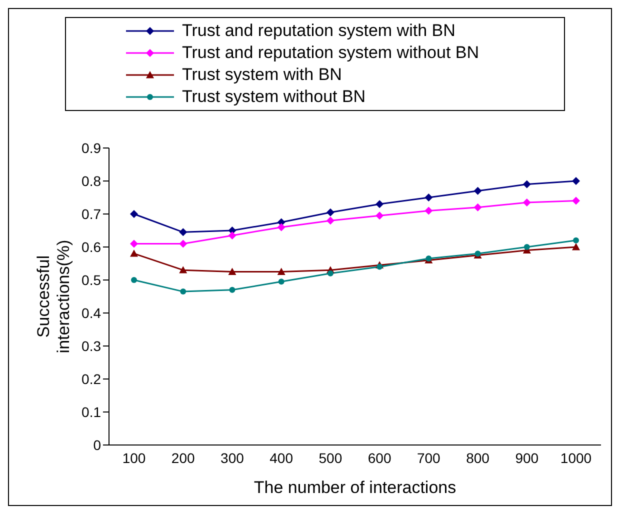  I want to click on legend-label: Trust system without BN, so click(274, 97).